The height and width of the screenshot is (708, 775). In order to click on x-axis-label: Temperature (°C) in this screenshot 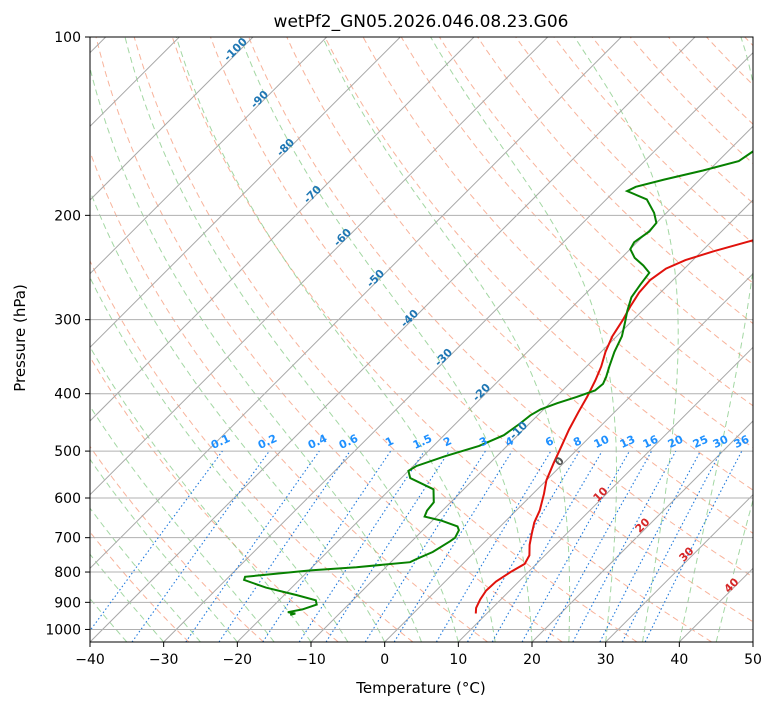, I will do `click(420, 688)`.